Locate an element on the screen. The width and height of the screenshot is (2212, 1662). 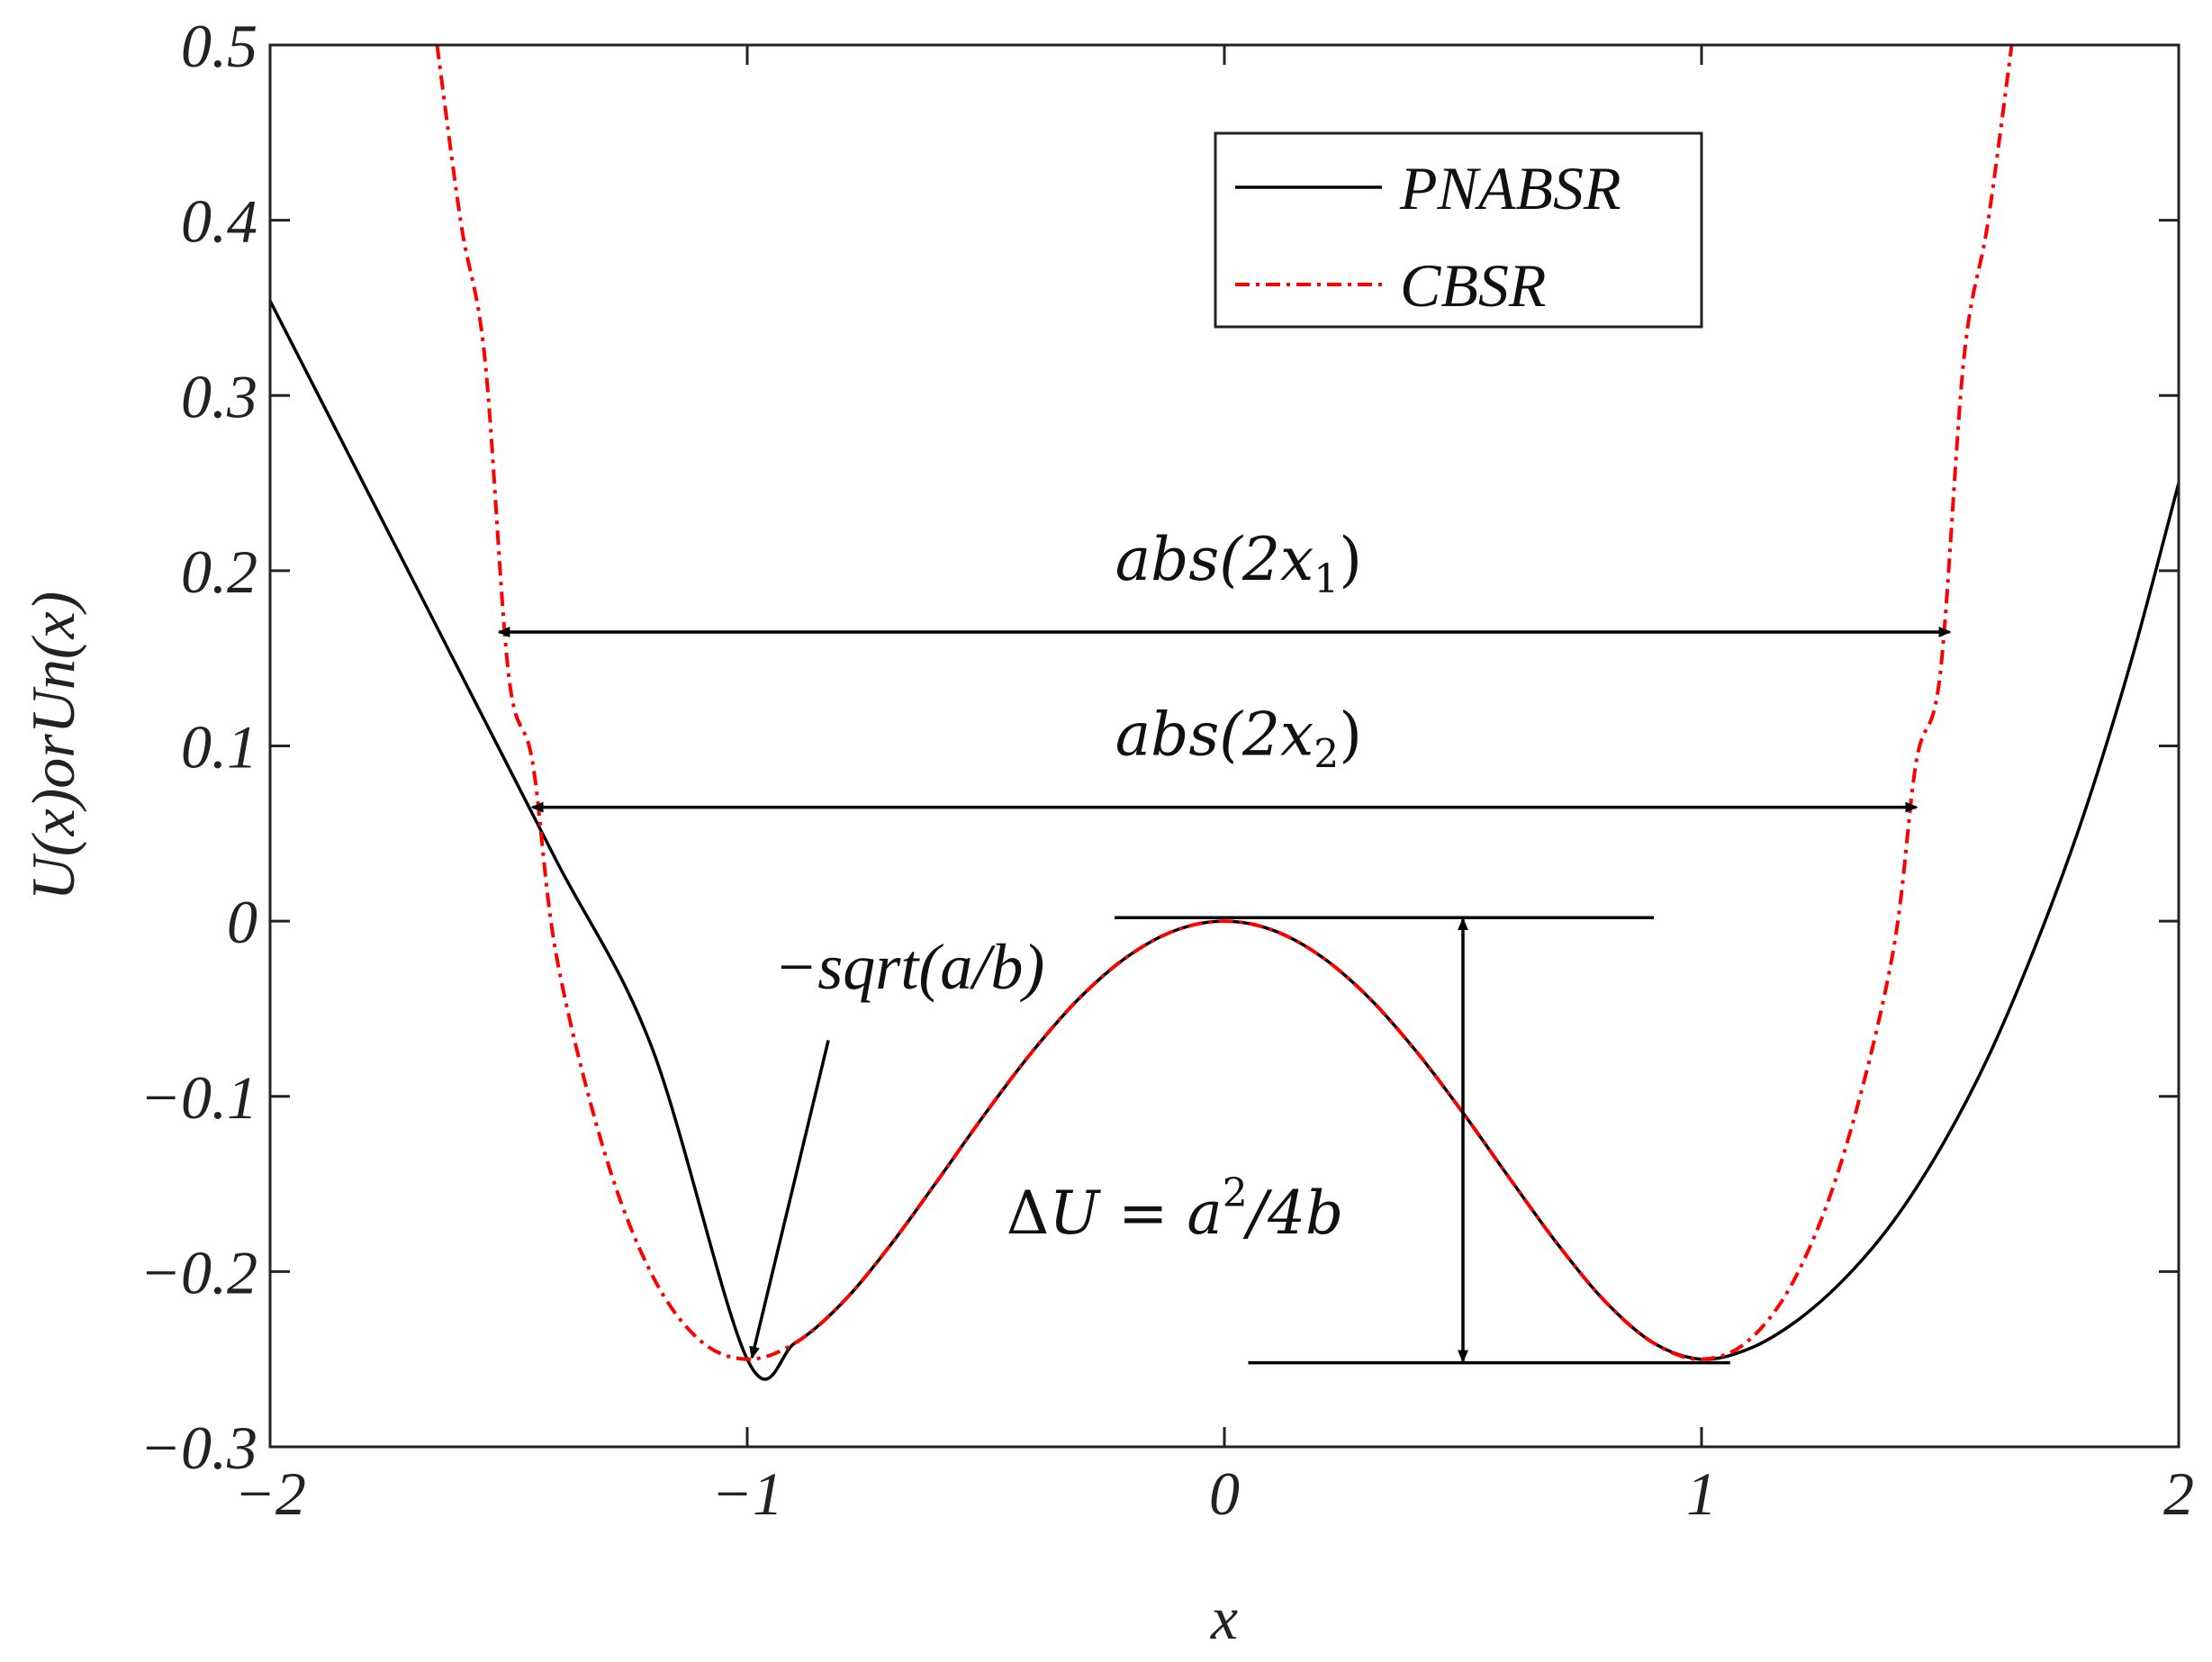
legend: PNABSR CBSR is located at coordinates (1458, 230).